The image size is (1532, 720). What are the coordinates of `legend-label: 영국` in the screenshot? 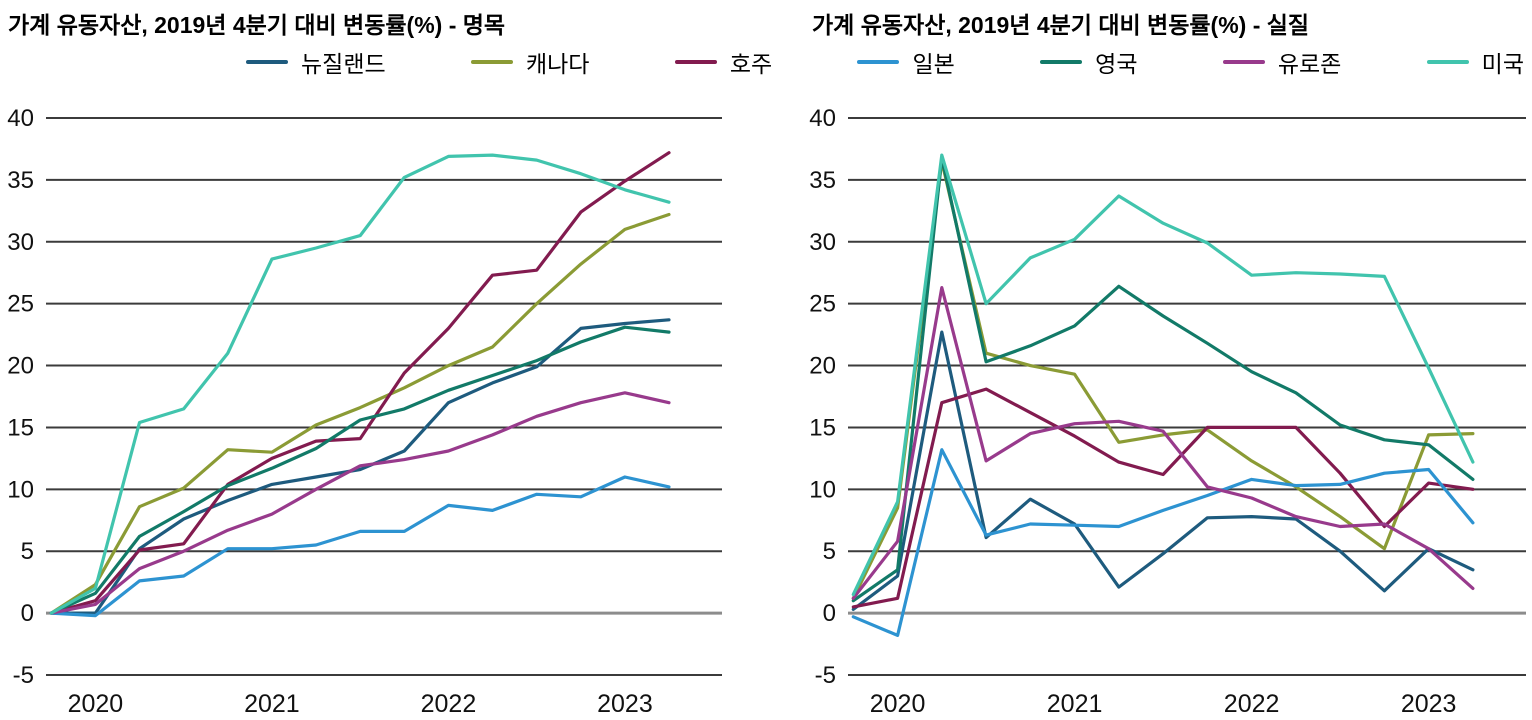 It's located at (1116, 64).